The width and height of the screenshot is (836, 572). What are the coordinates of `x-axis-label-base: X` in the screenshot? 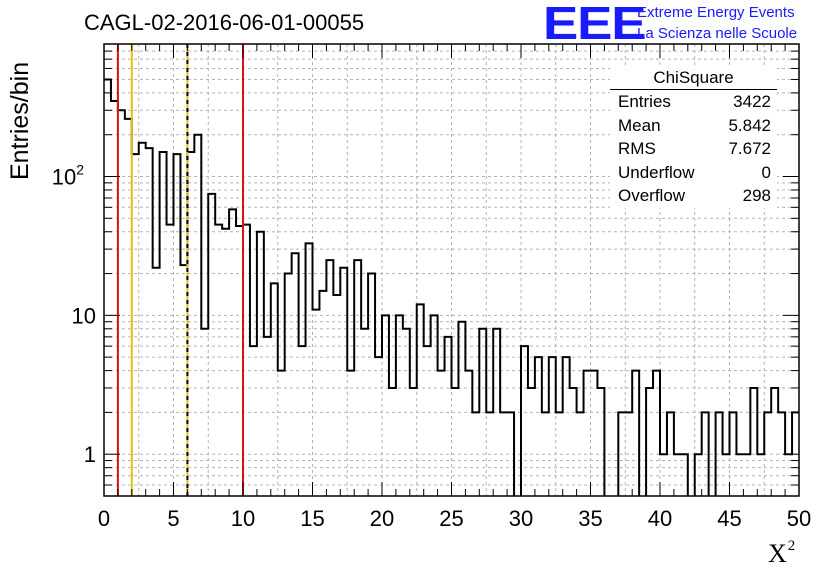 It's located at (777, 553).